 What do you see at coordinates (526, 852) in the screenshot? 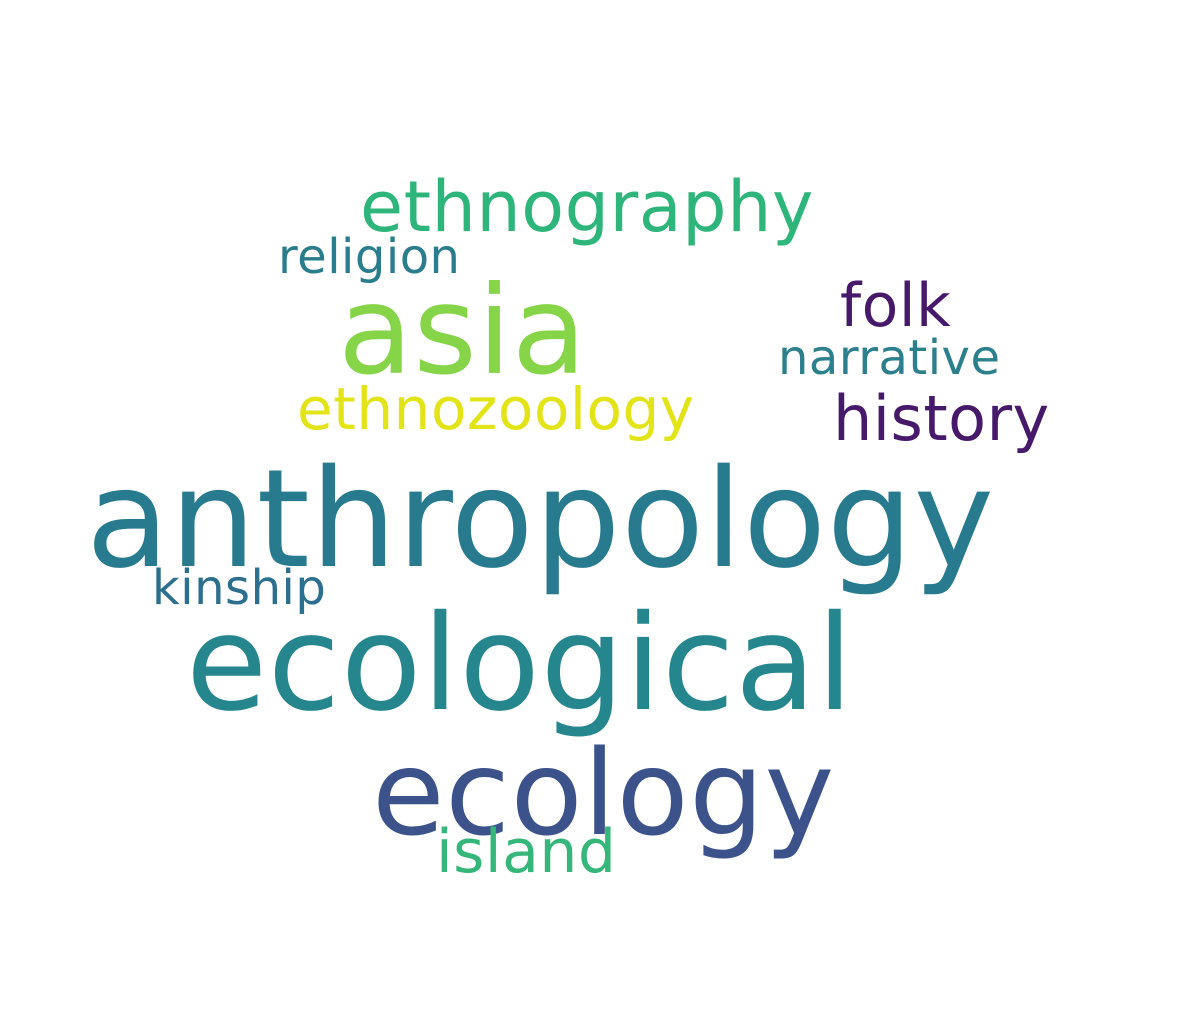
I see `word-island: island` at bounding box center [526, 852].